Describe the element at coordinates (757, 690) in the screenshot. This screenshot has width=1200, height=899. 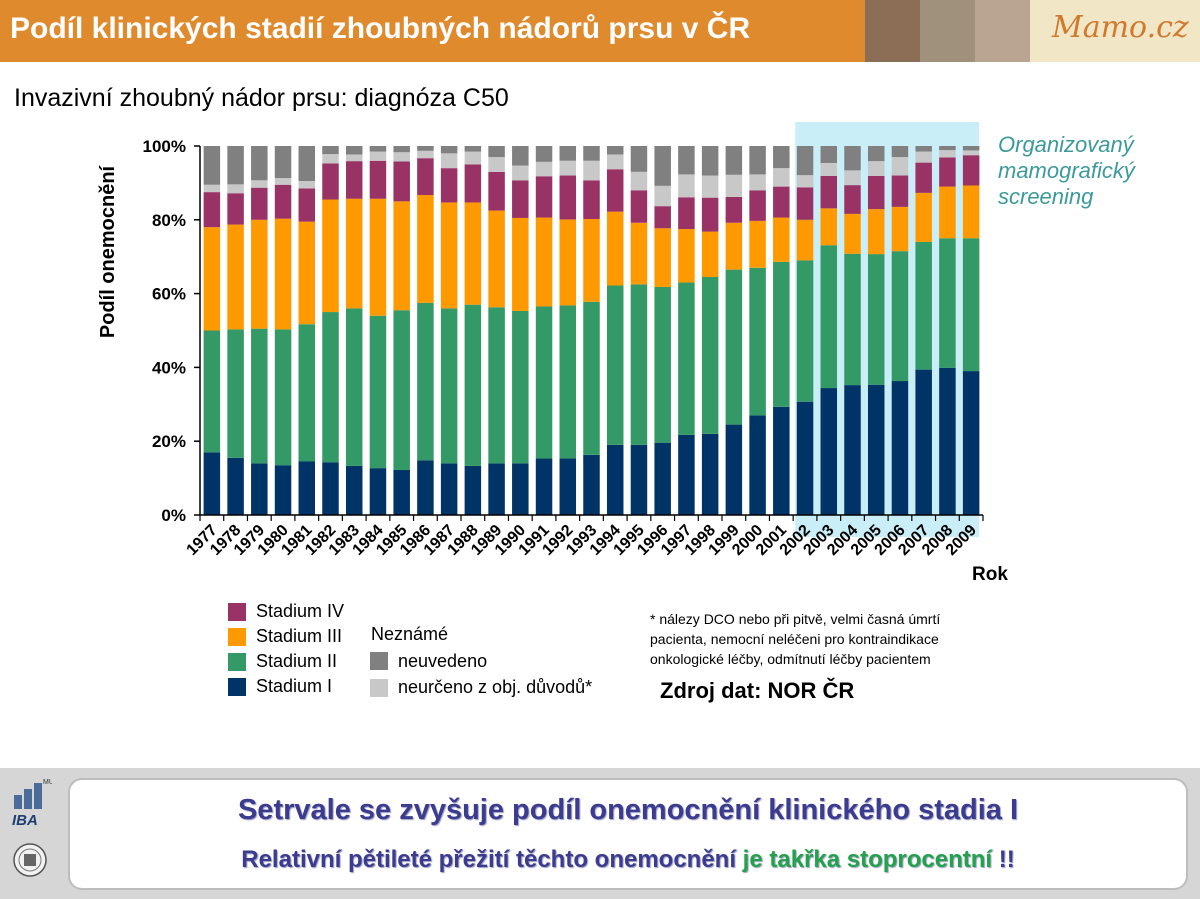
I see `data-source: Zdroj dat: NOR ČR` at that location.